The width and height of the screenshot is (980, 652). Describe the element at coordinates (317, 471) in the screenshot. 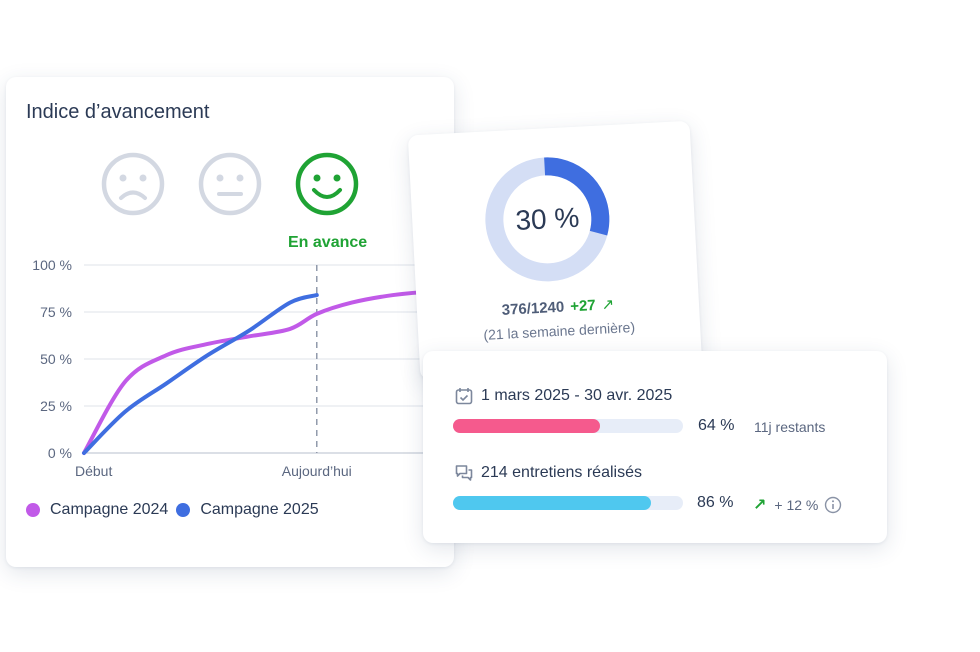

I see `x-tick-label: Aujourd’hui` at that location.